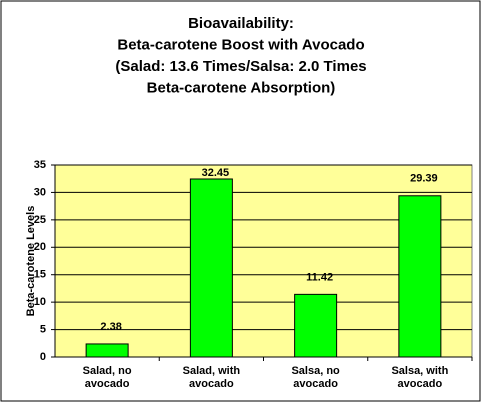 The height and width of the screenshot is (403, 482). I want to click on x-tick-label: Salad, no avocado, so click(107, 377).